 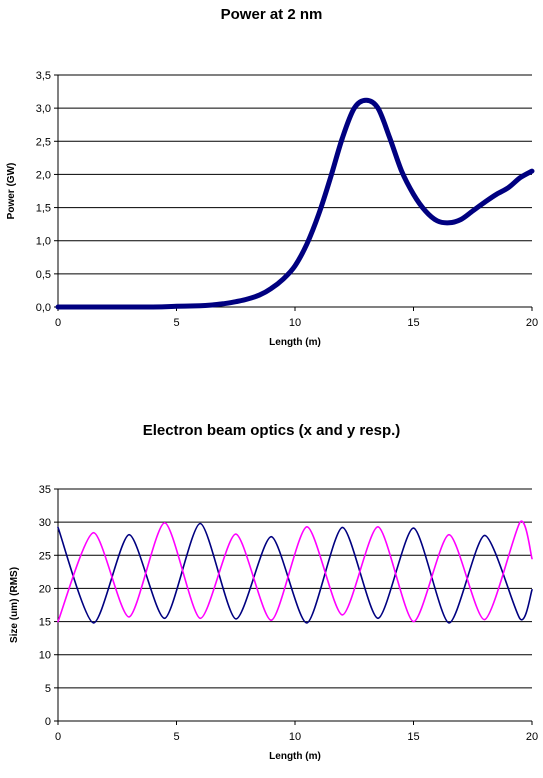 I want to click on power-y-tick-label: 3,0, so click(x=43, y=109).